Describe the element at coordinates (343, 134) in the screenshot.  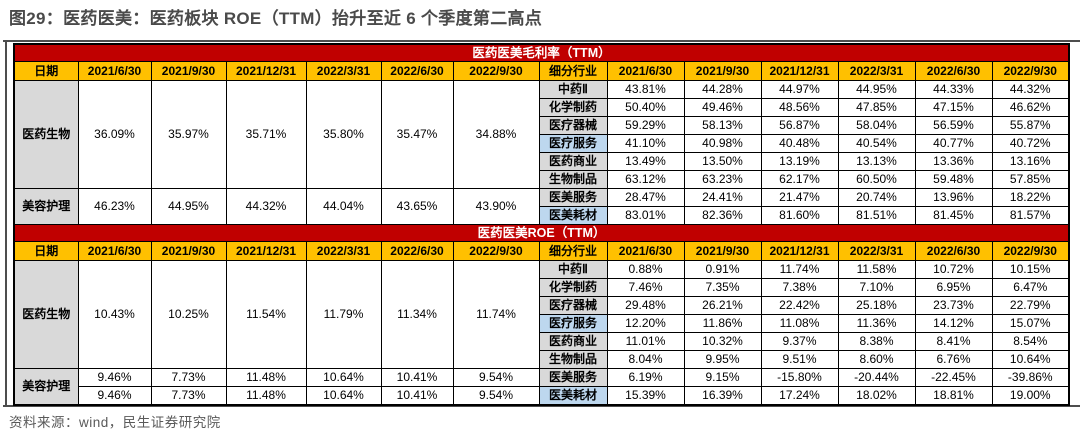
I see `value-cell: 35.80%` at that location.